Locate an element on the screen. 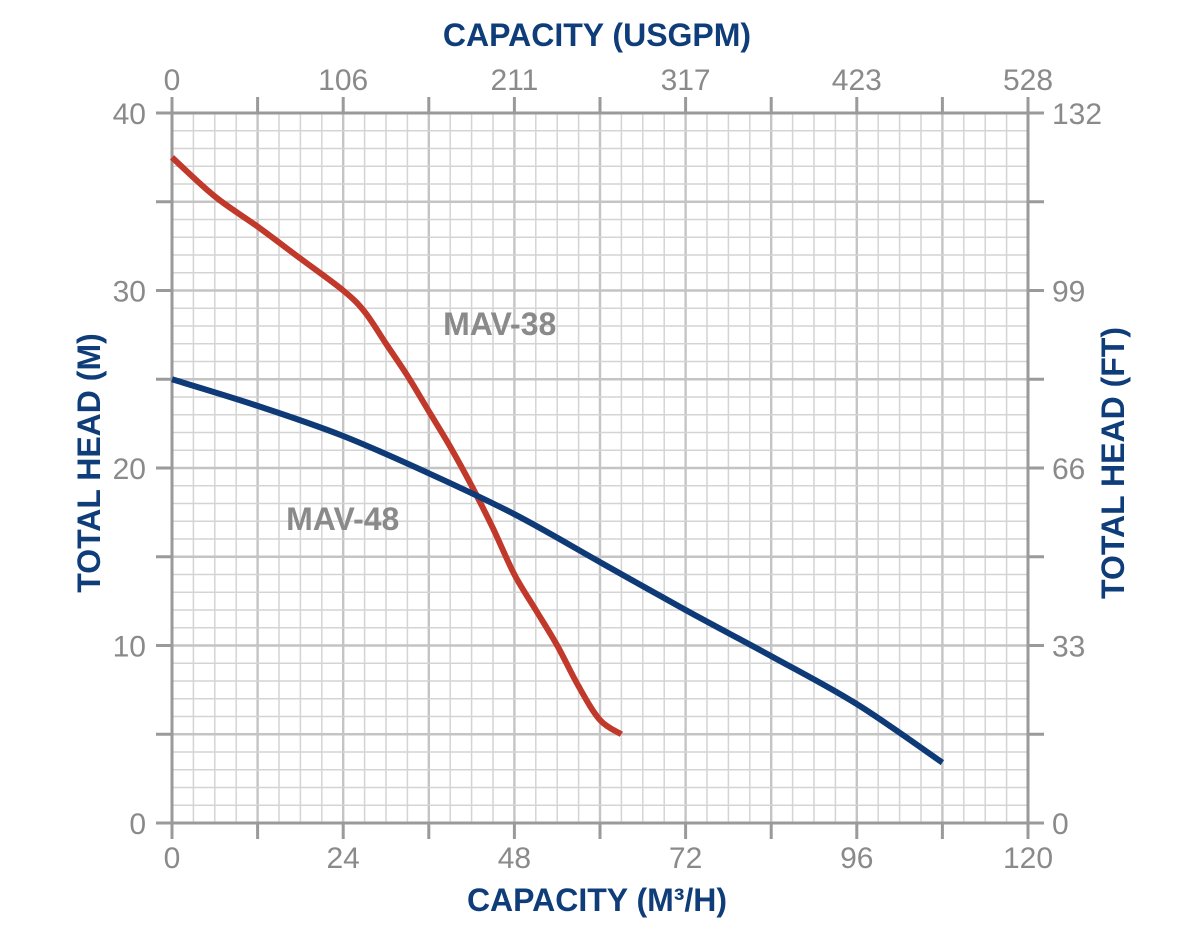 The width and height of the screenshot is (1200, 932). right-tick-label: 0 is located at coordinates (1060, 824).